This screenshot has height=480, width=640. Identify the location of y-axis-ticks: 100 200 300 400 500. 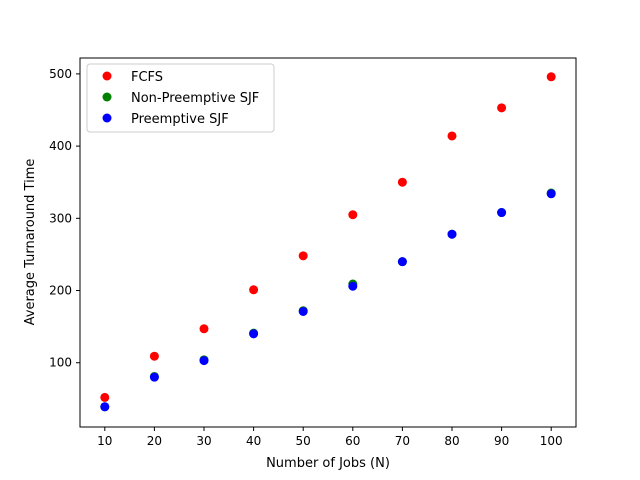
(64, 218).